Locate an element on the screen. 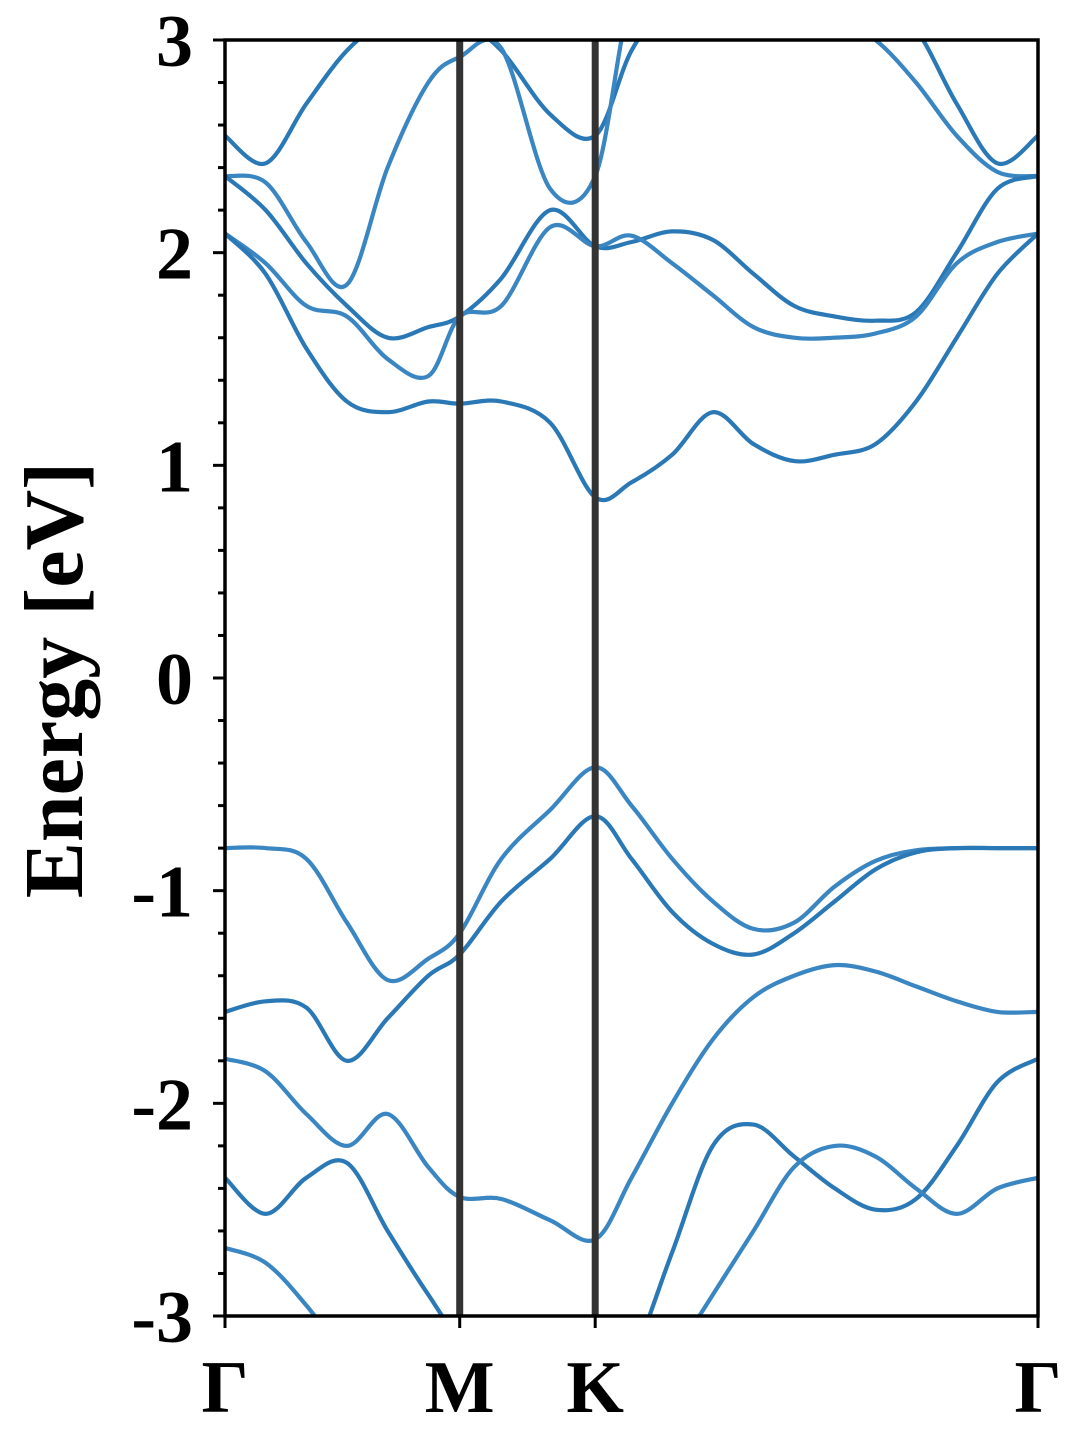 The image size is (1080, 1440). x-tick-label-1: M is located at coordinates (460, 1388).